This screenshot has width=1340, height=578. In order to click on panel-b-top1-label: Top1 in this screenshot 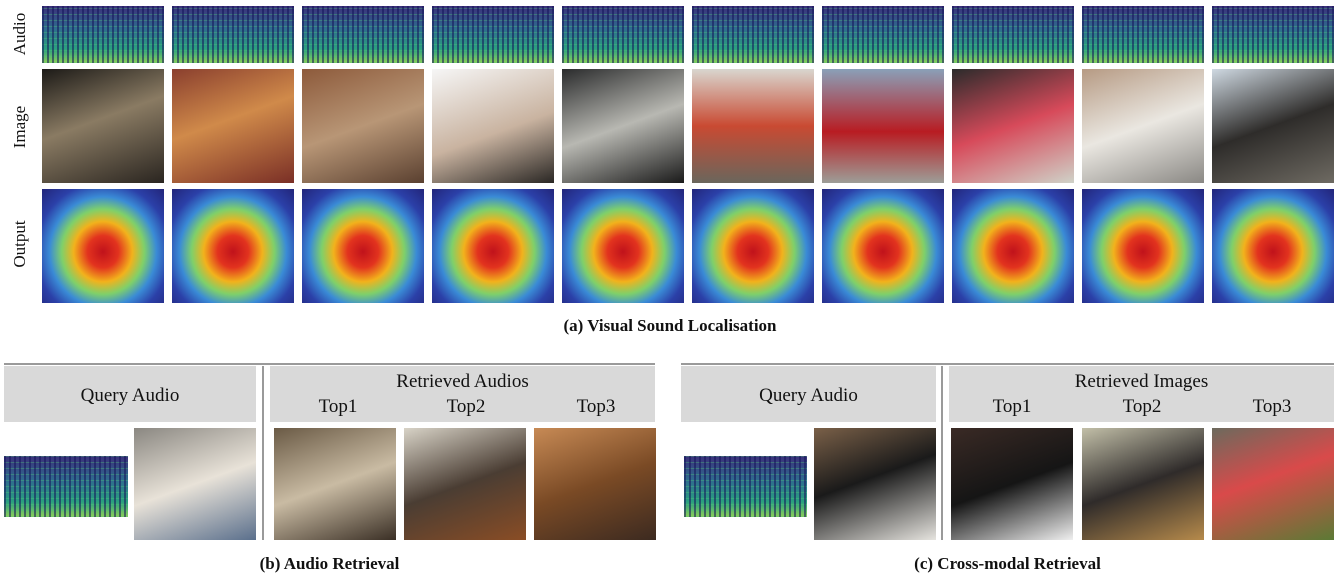, I will do `click(338, 406)`.